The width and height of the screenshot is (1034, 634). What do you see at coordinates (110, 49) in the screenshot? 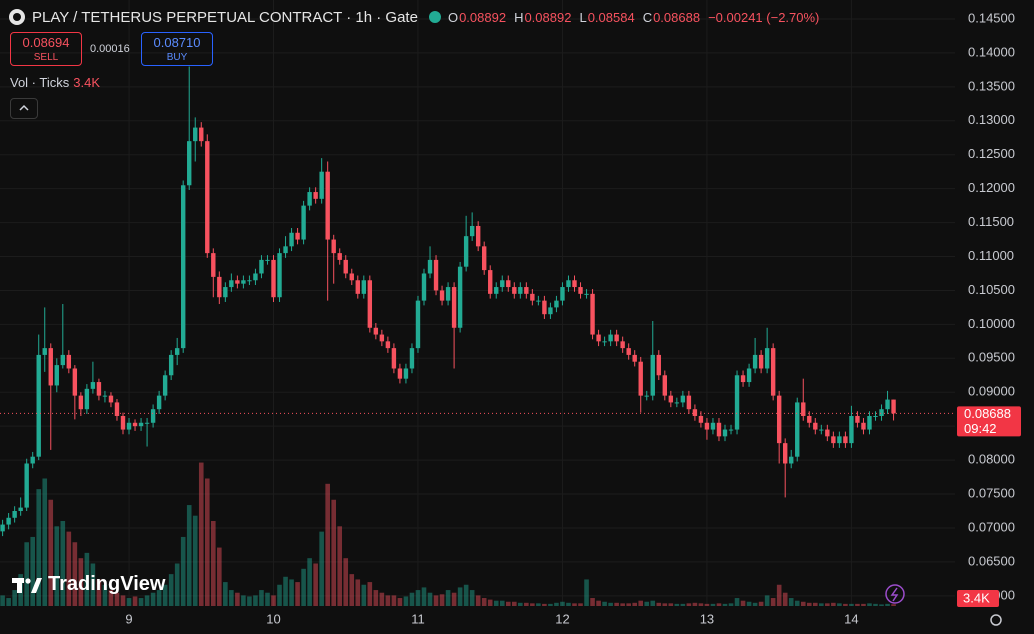
I see `spread: 0.00016` at bounding box center [110, 49].